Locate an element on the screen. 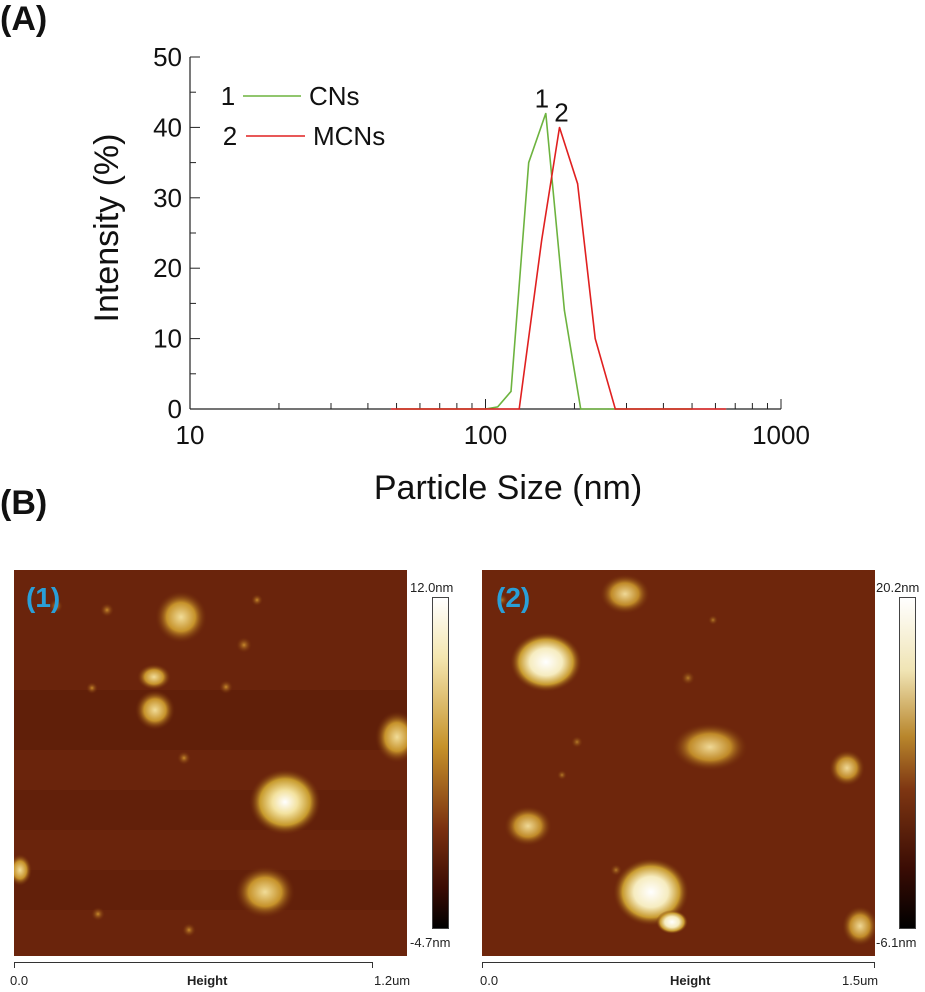 The image size is (925, 992). y-tick-label: 10 is located at coordinates (167, 339).